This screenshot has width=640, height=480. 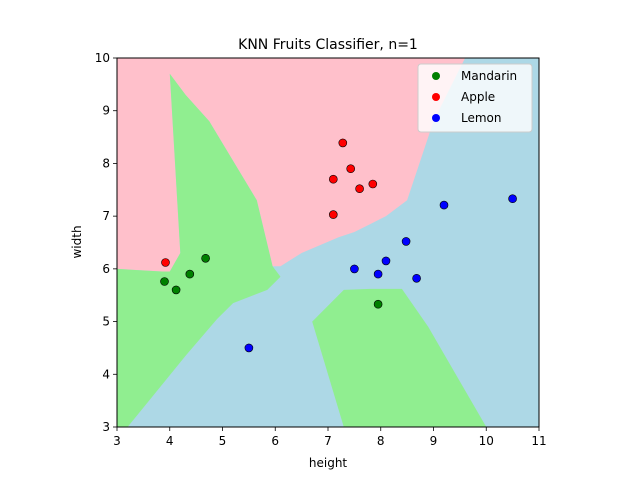 What do you see at coordinates (117, 441) in the screenshot?
I see `x-tick-label: 3` at bounding box center [117, 441].